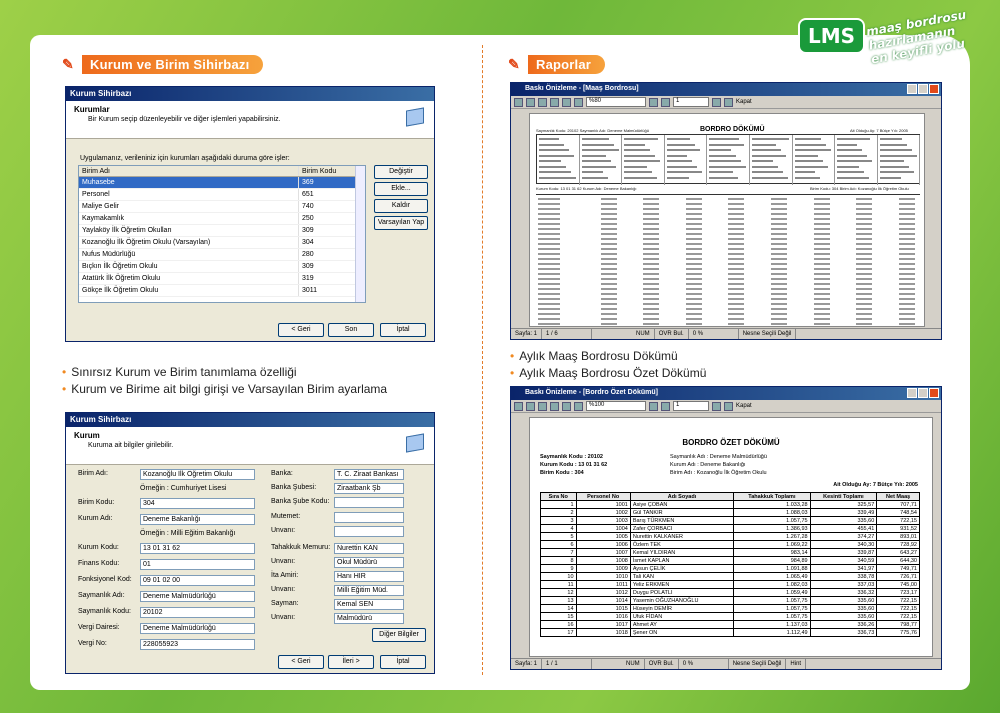 Image resolution: width=1000 pixels, height=713 pixels. I want to click on set-default-button: Varsayılan Yap, so click(401, 223).